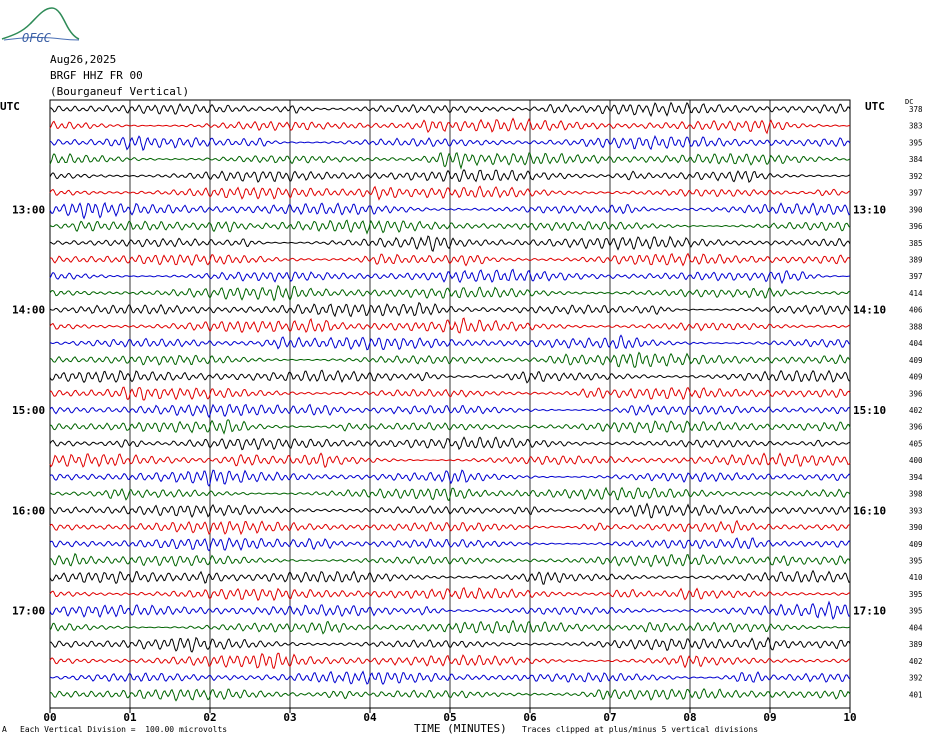 Image resolution: width=930 pixels, height=744 pixels. Describe the element at coordinates (916, 343) in the screenshot. I see `dc-offset-label: 404` at that location.